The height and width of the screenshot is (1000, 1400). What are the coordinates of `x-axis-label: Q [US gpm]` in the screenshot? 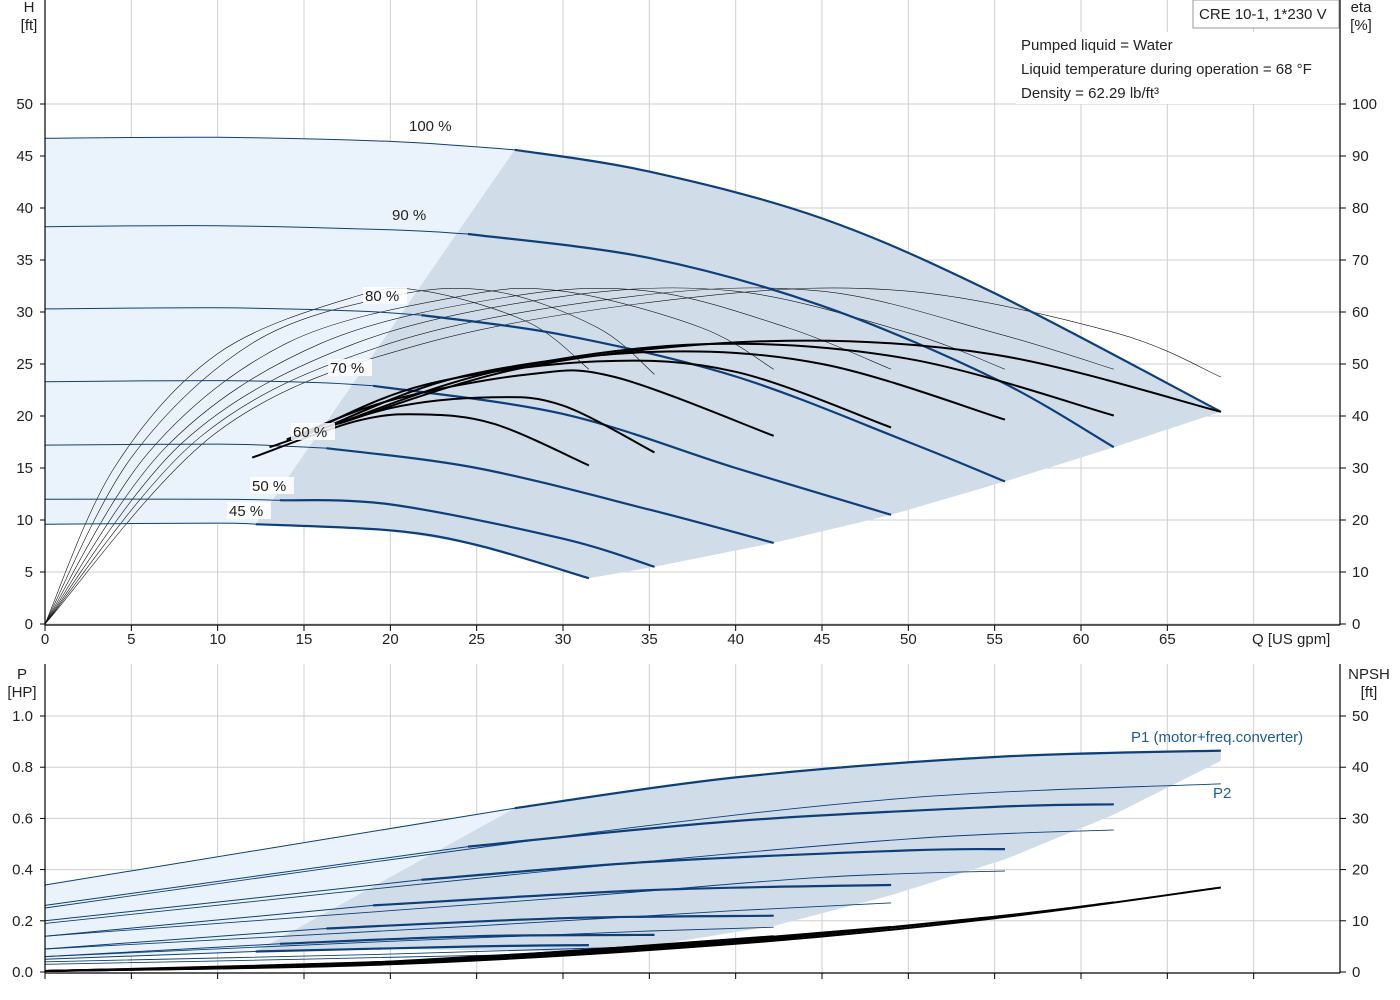 It's located at (1291, 639).